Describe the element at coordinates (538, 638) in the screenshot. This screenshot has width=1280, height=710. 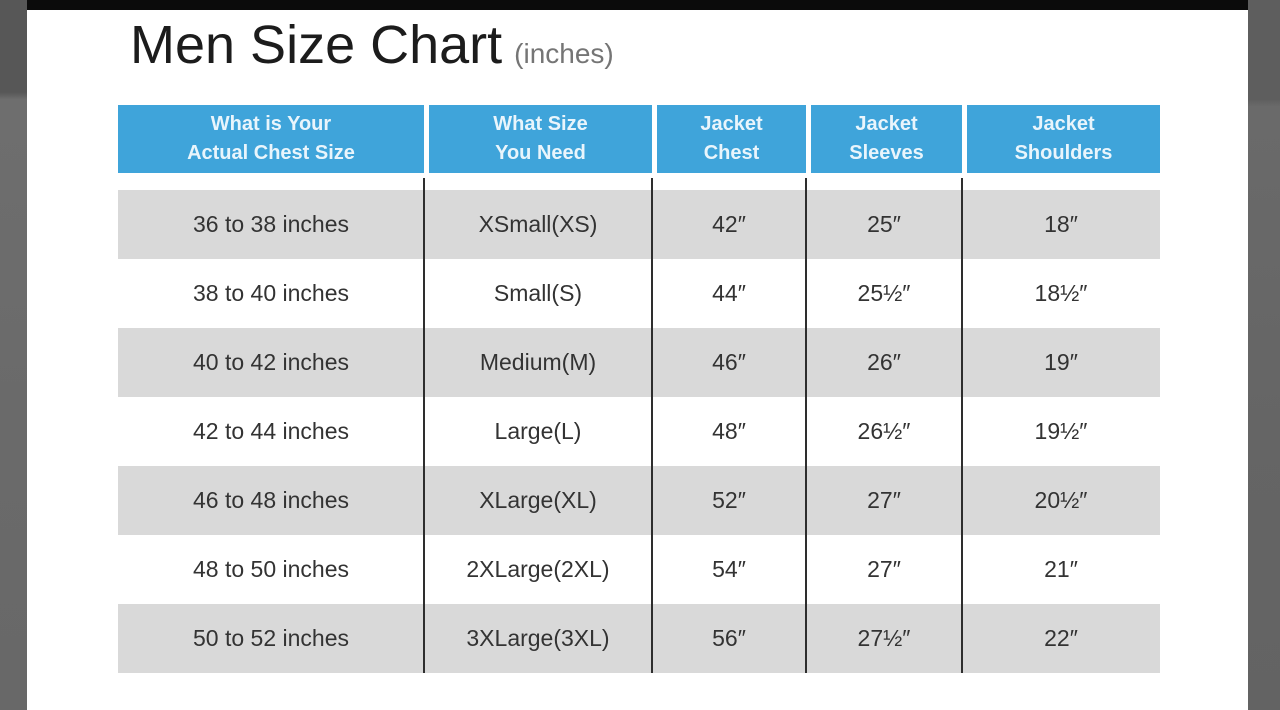
I see `cell-size: 3XLarge(3XL)` at that location.